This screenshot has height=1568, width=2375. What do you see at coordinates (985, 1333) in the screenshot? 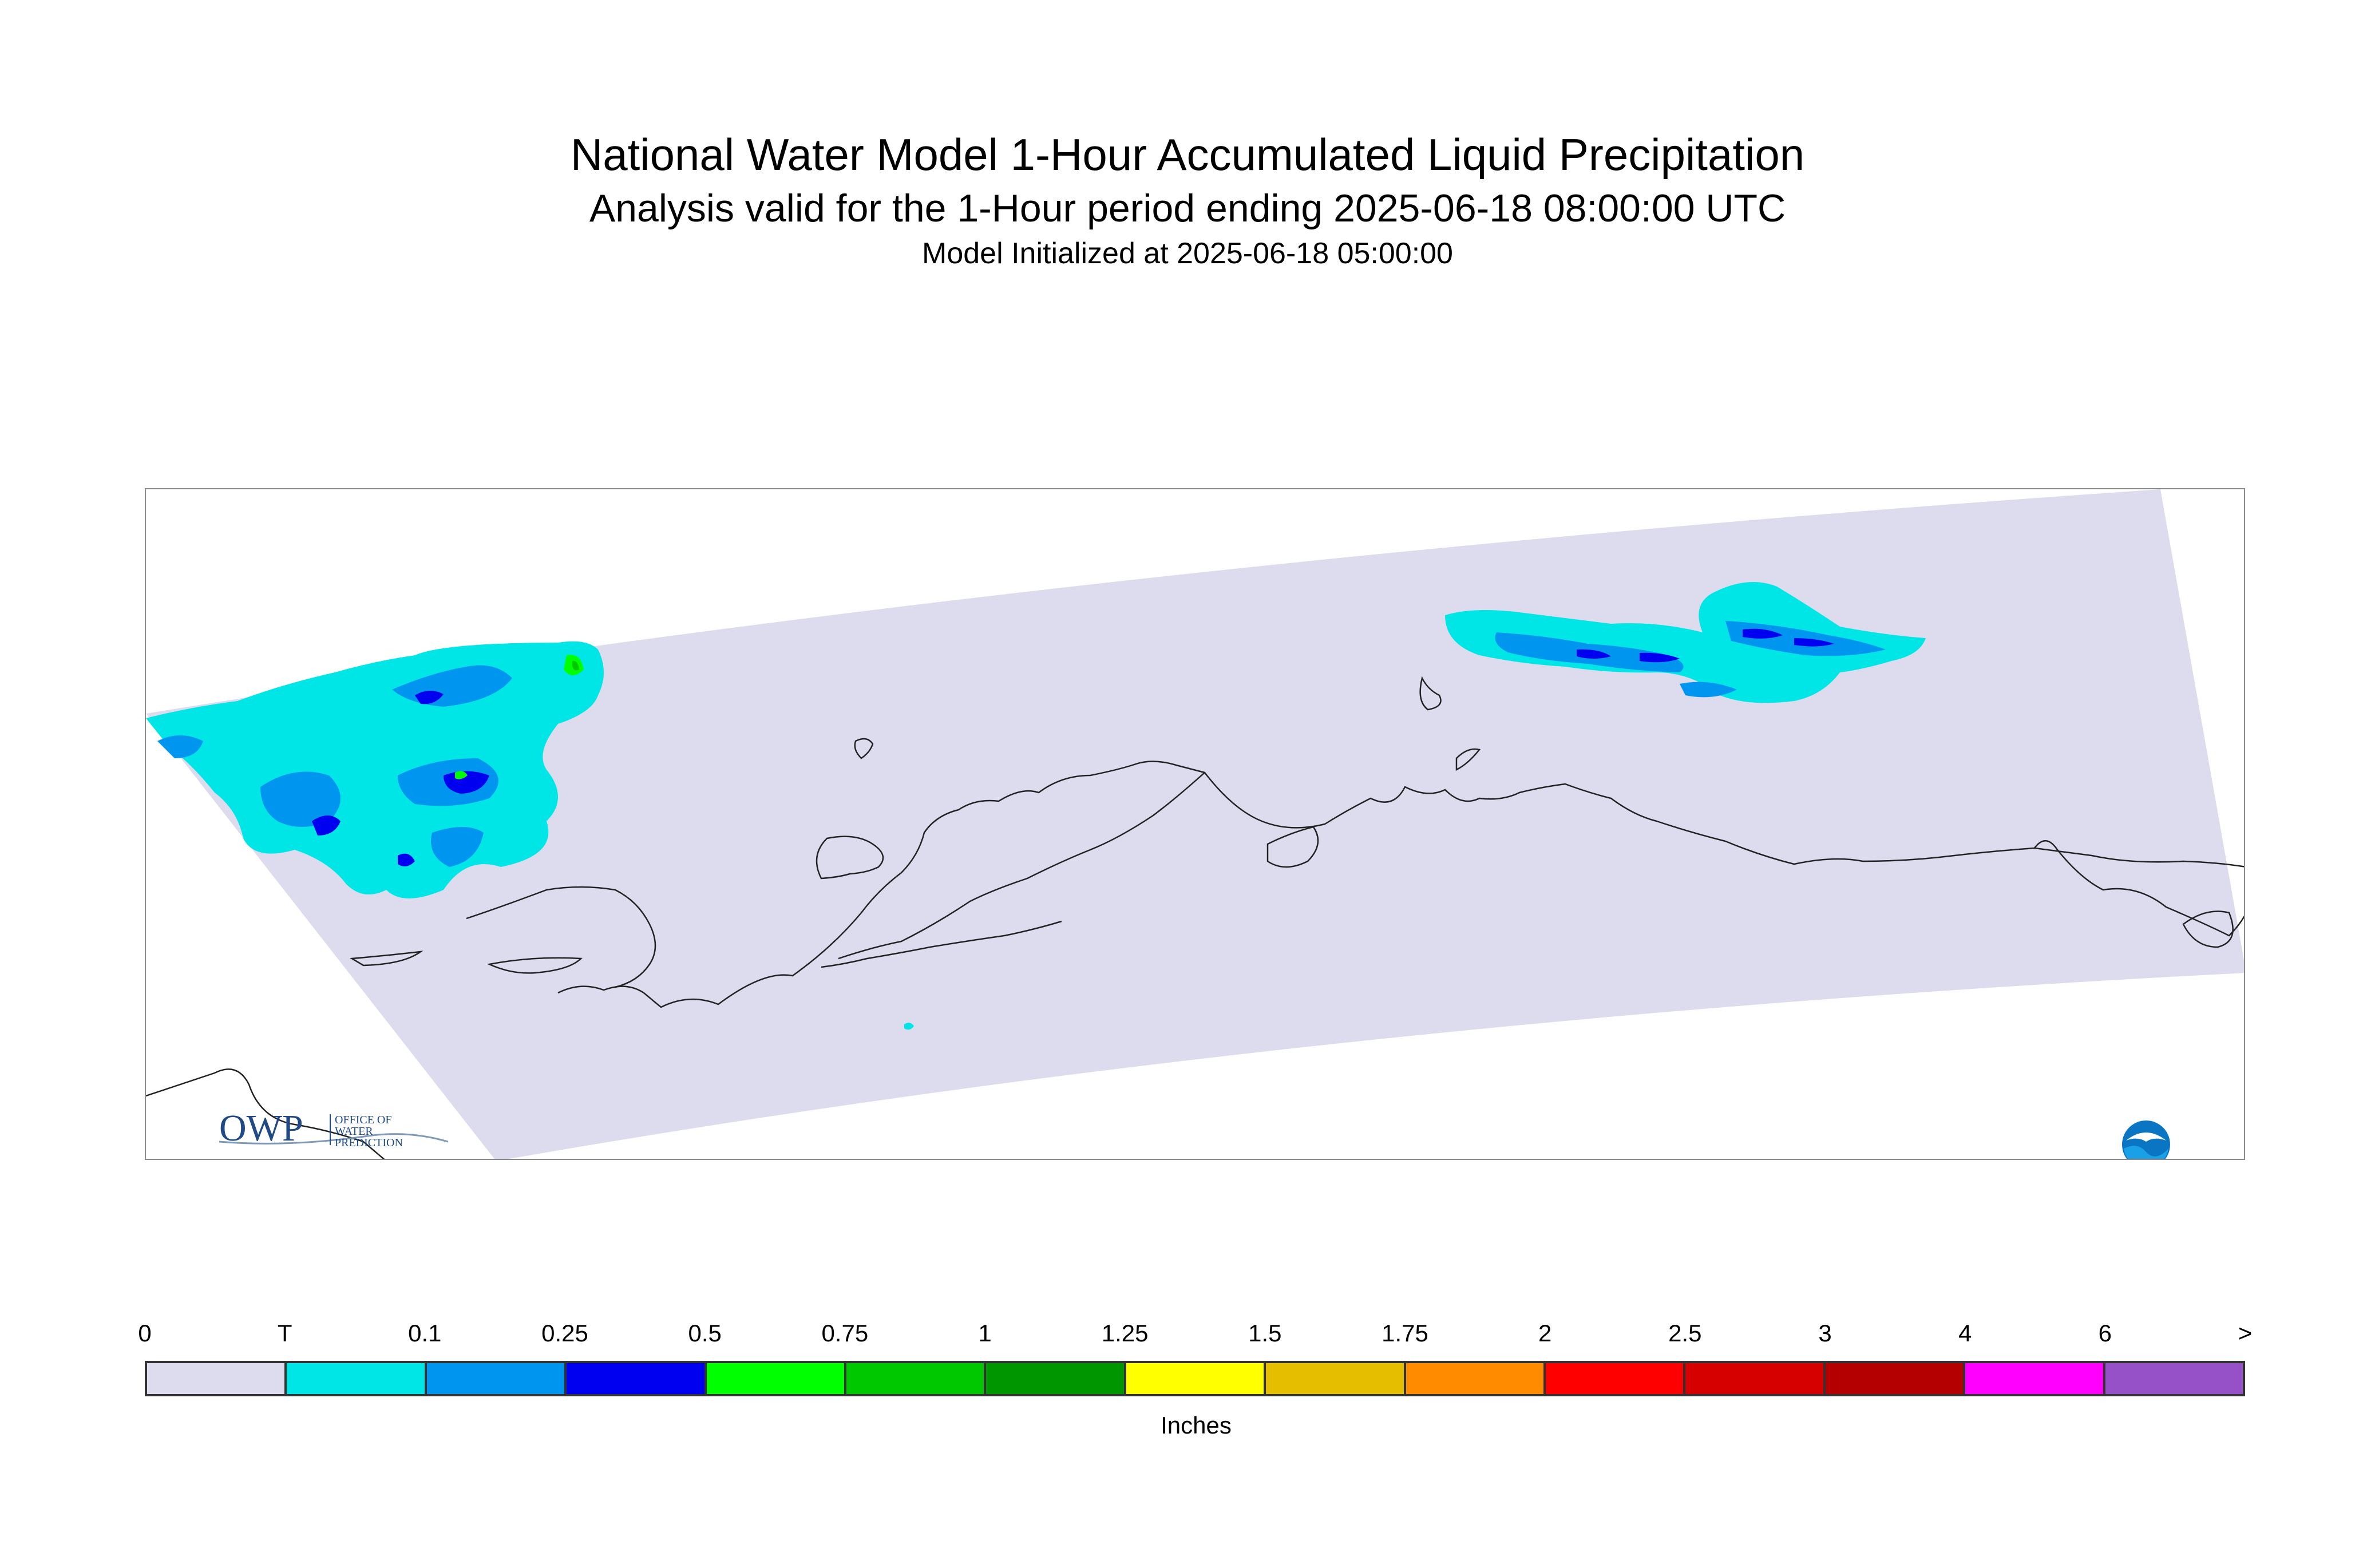
I see `legend-tick-label: 1` at bounding box center [985, 1333].